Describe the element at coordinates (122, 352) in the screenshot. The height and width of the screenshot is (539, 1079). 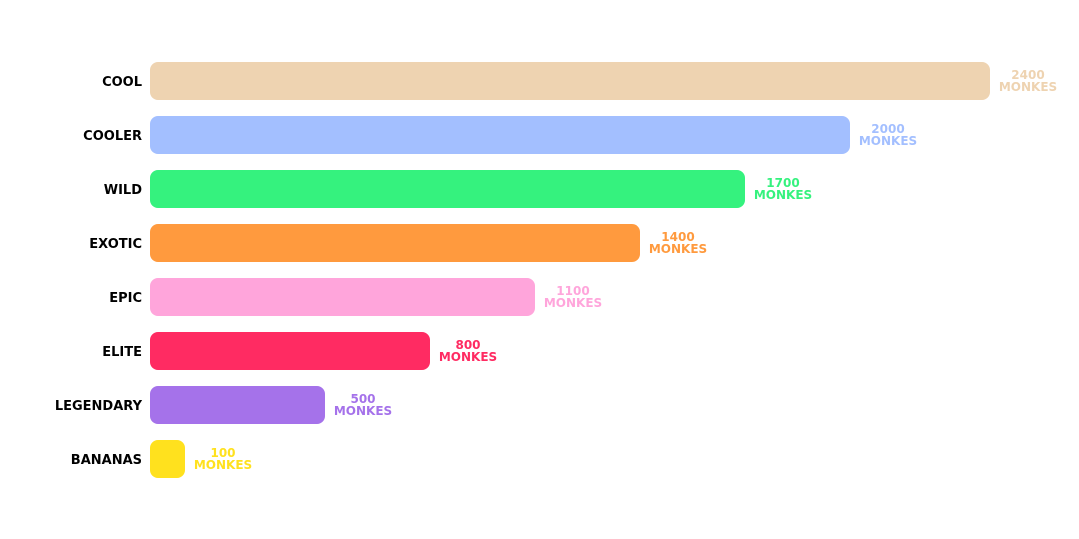
I see `category-label: ELITE` at that location.